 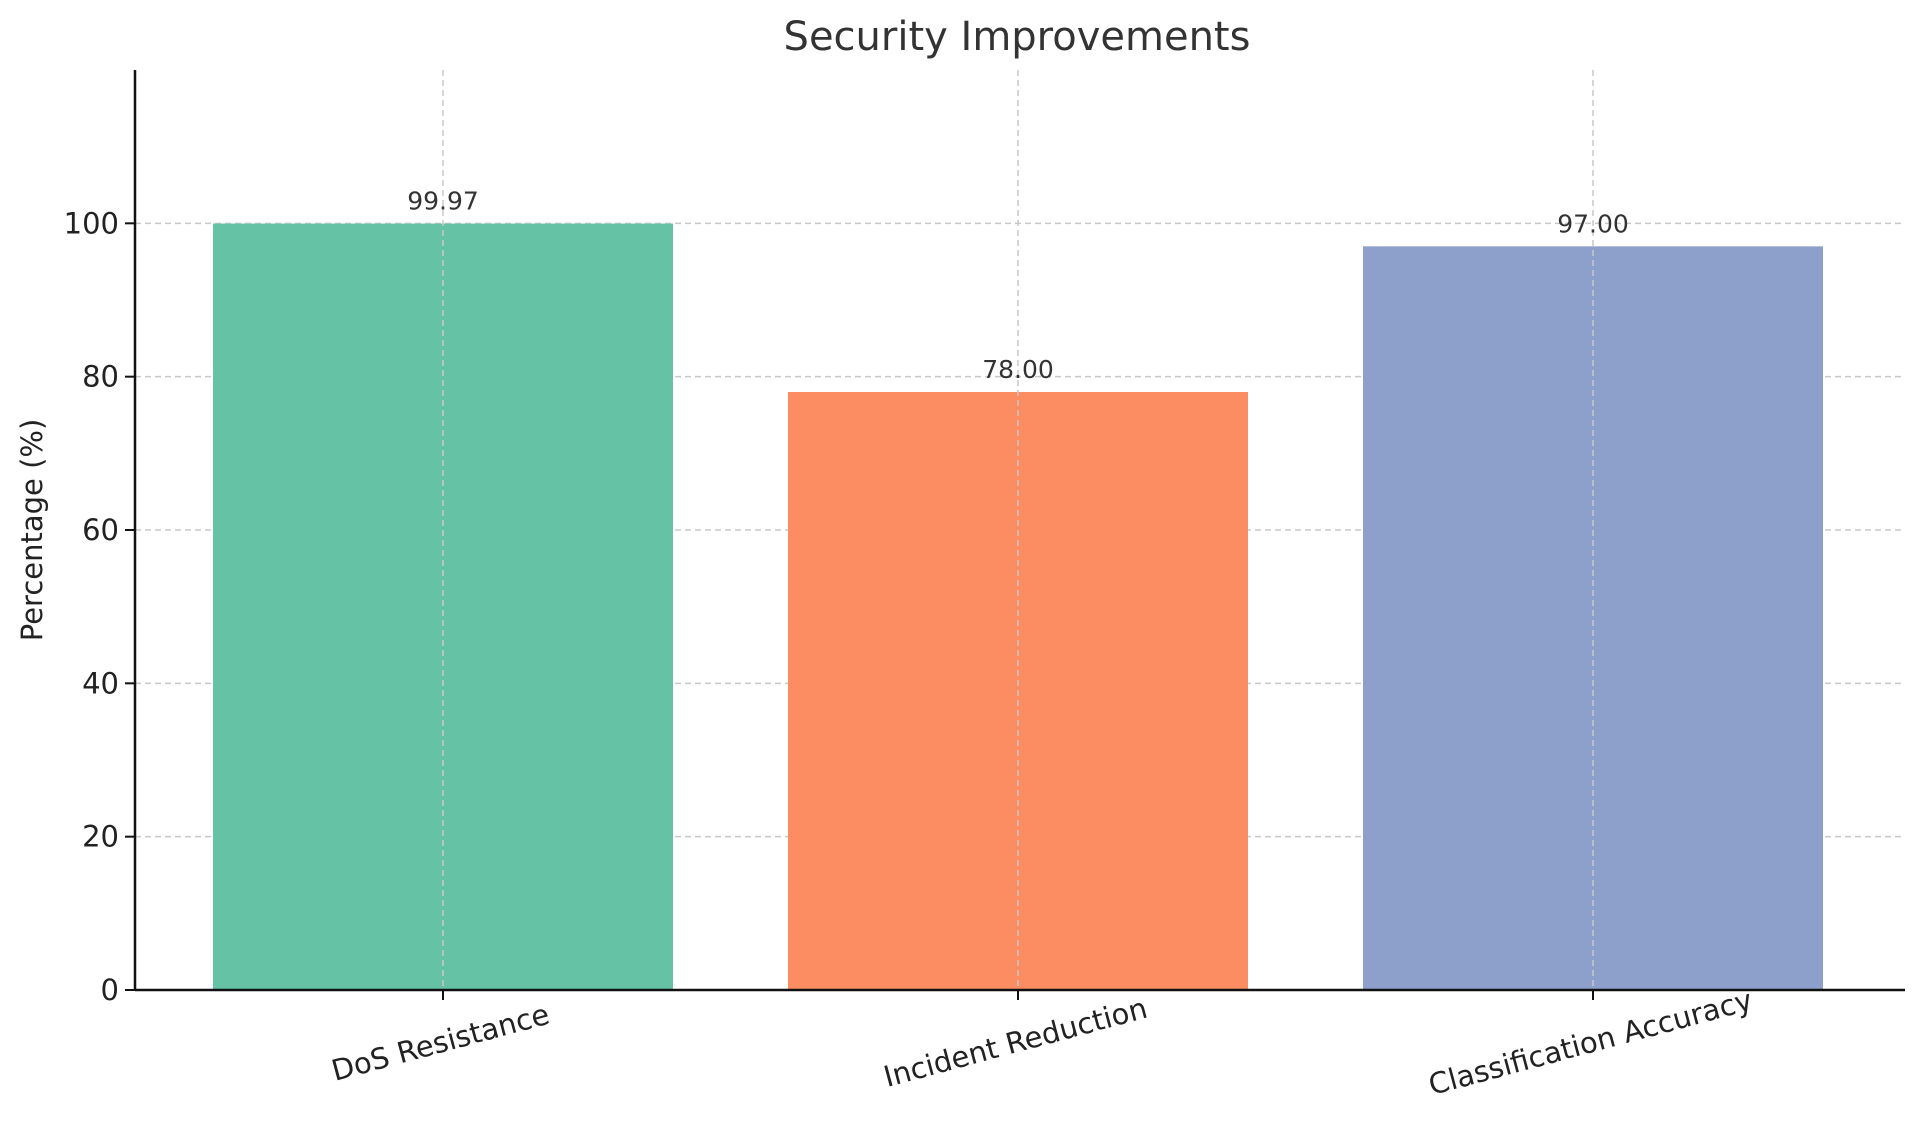 What do you see at coordinates (1015, 1042) in the screenshot?
I see `x-tick-label-1: Incident Reduction` at bounding box center [1015, 1042].